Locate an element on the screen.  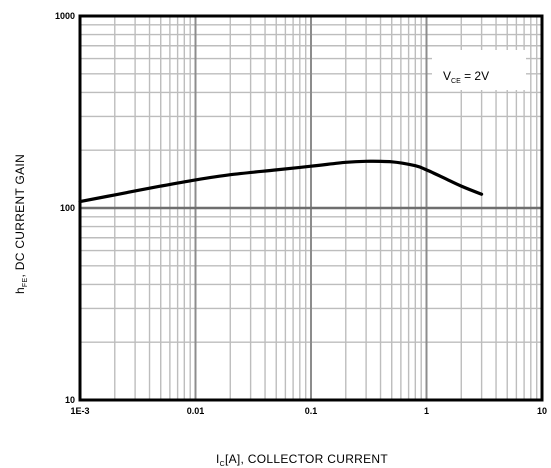
y-axis-label: hFE, DC CURRENT GAIN is located at coordinates (21, 224).